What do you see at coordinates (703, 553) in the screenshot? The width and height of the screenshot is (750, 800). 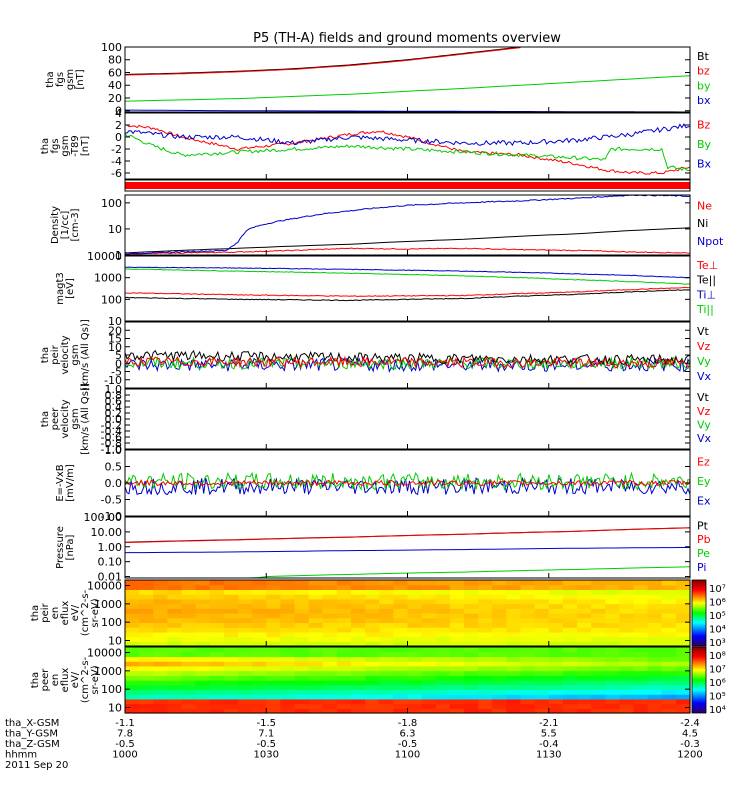 I see `legend-Pe: Pe` at bounding box center [703, 553].